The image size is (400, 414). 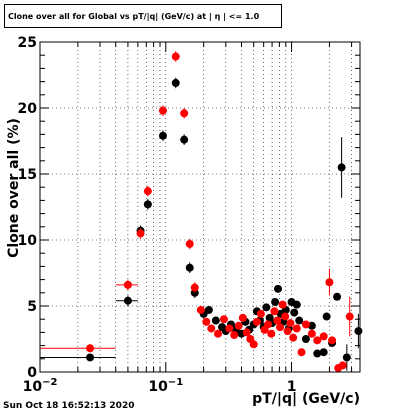 What do you see at coordinates (306, 399) in the screenshot?
I see `x-axis-label: pT/|q| (GeV/c)` at bounding box center [306, 399].